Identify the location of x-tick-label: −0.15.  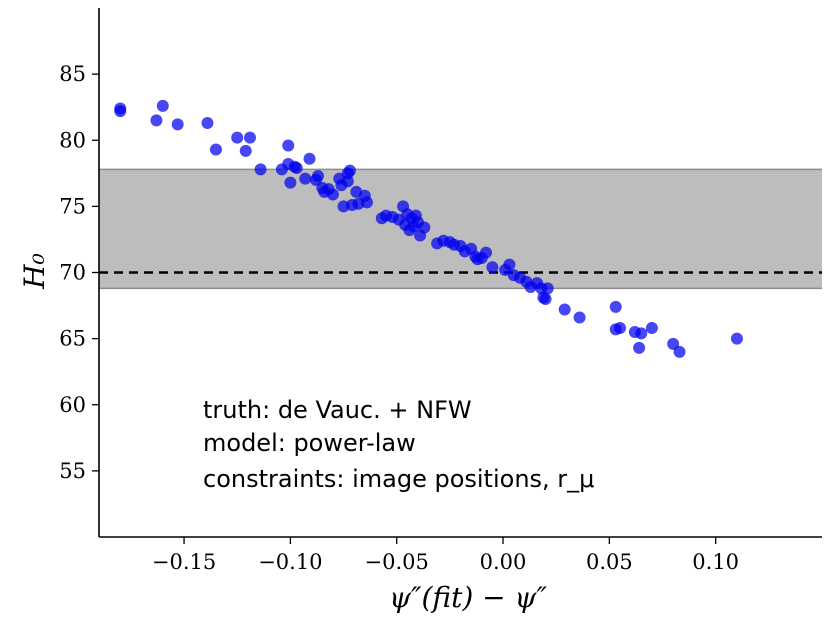
(184, 562).